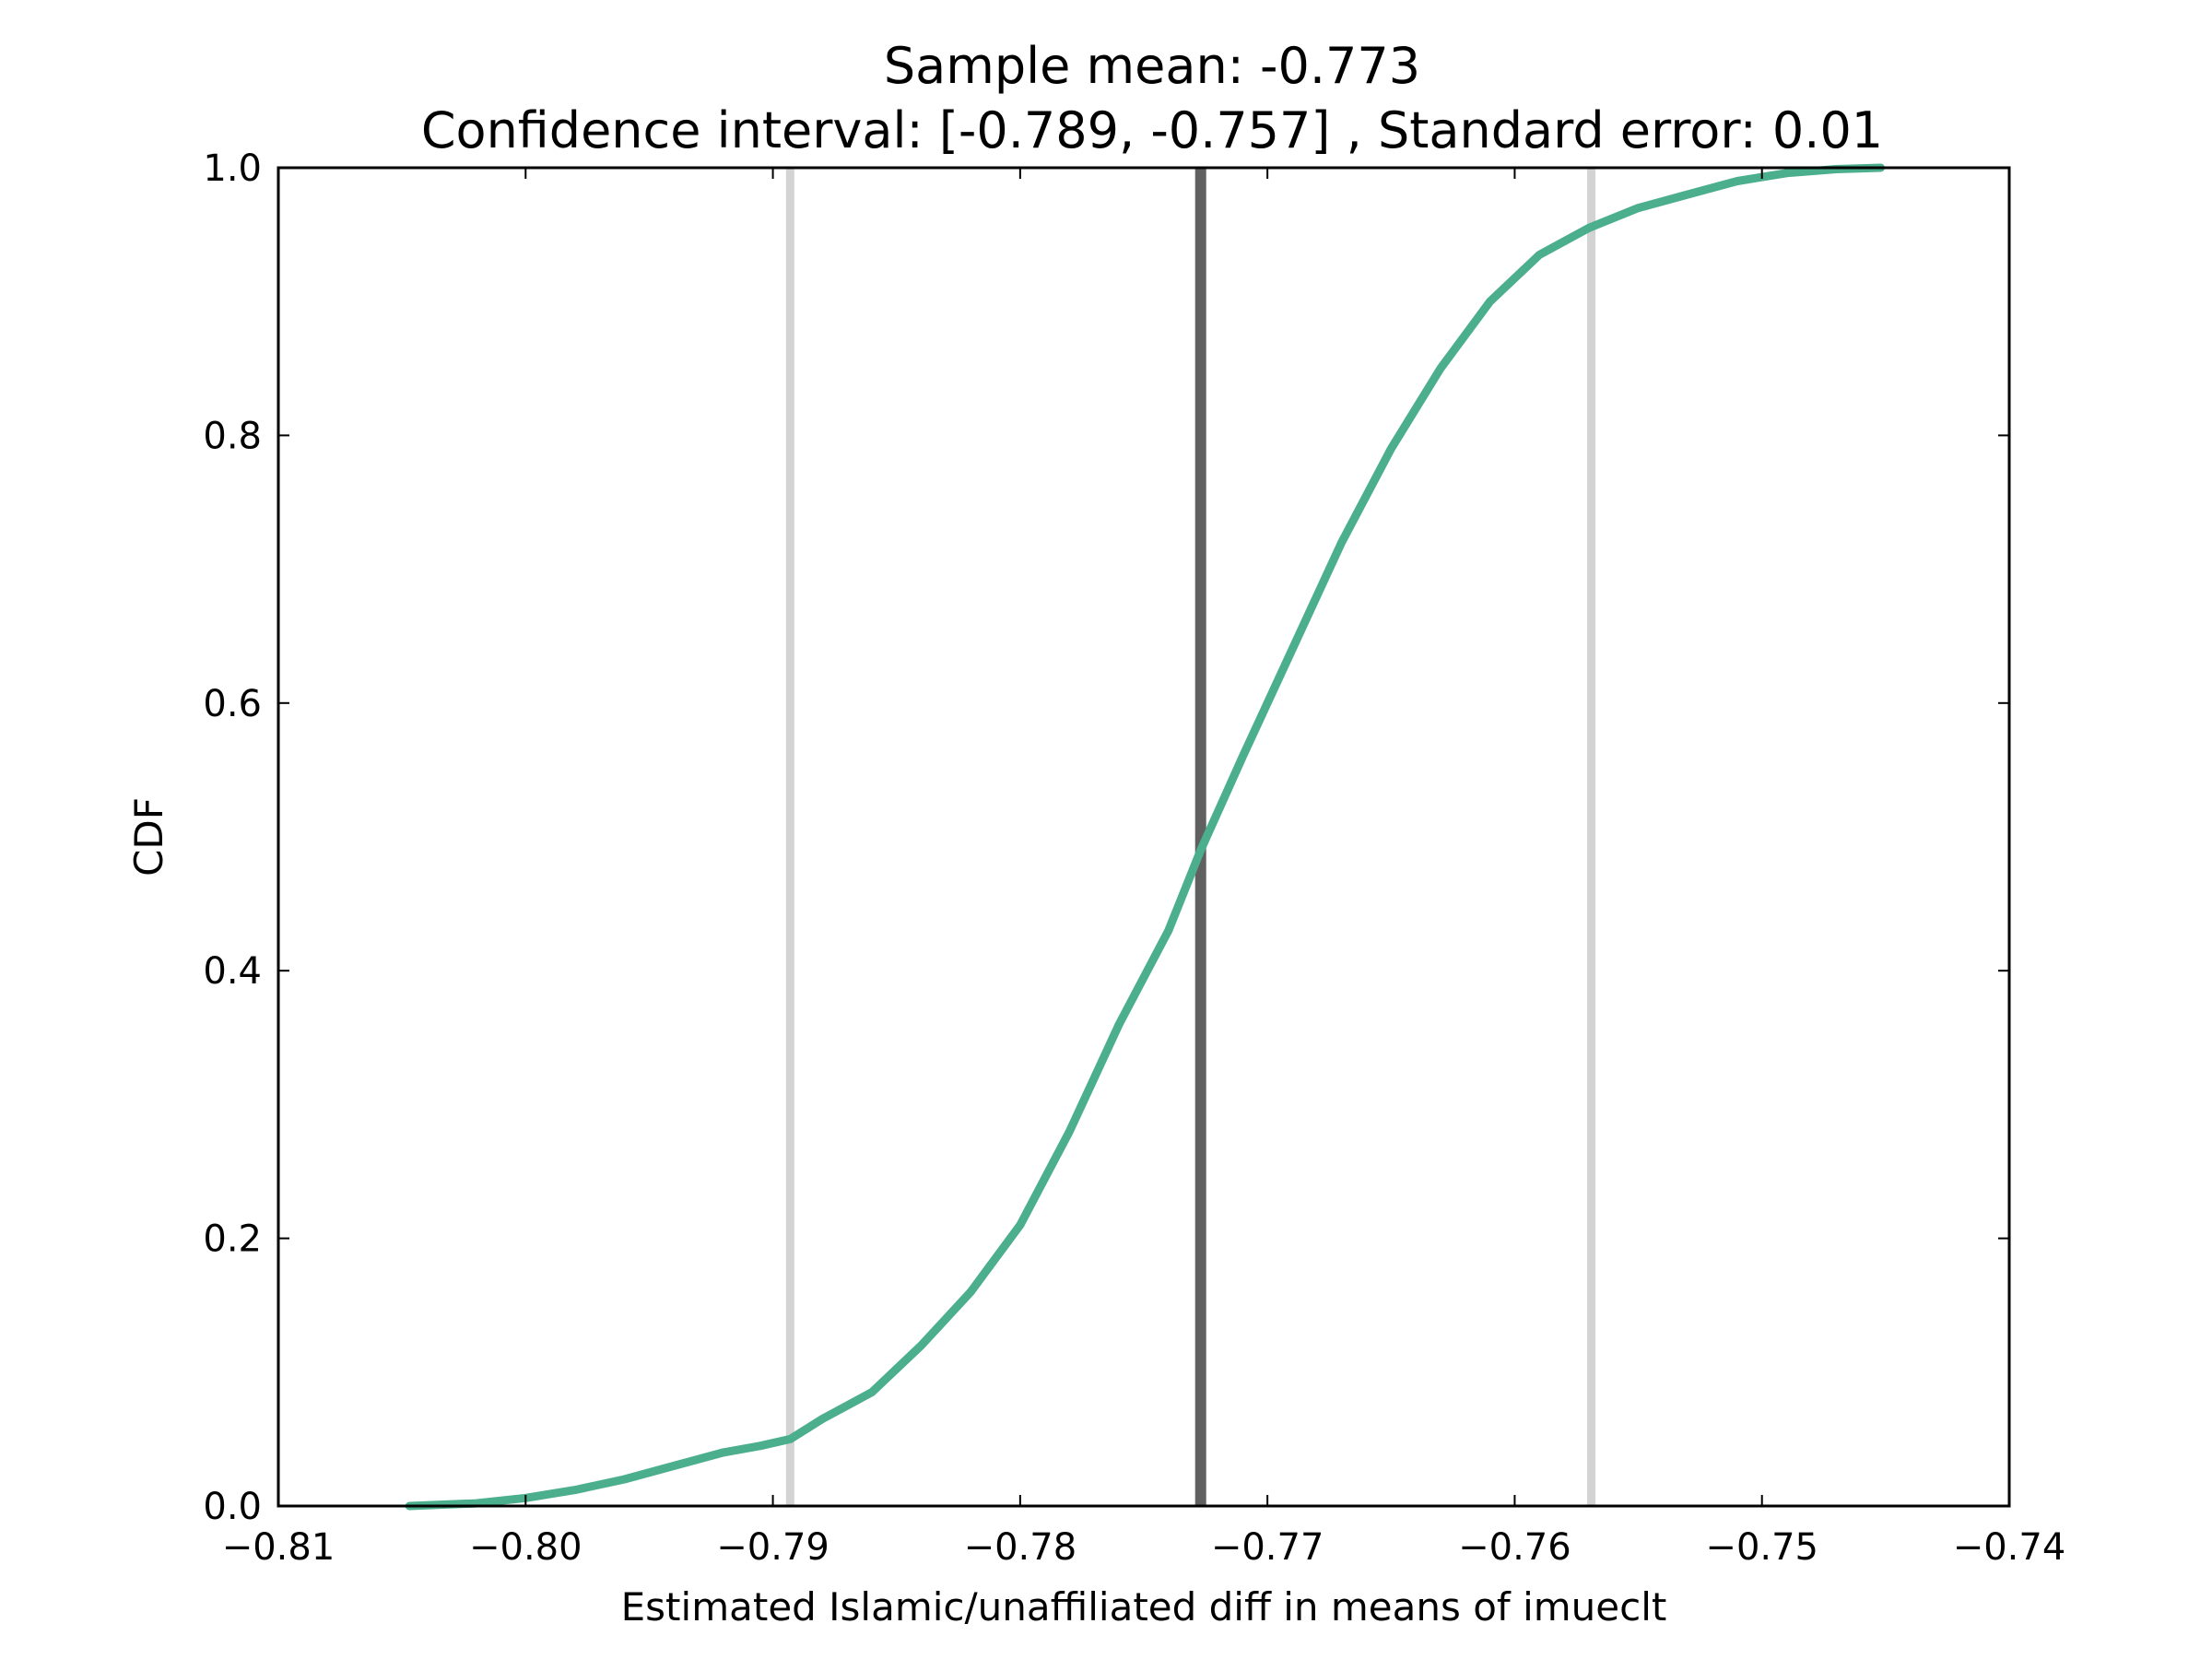 The width and height of the screenshot is (2212, 1659). Describe the element at coordinates (1152, 66) in the screenshot. I see `chart-title: Sample mean: -0.773` at that location.